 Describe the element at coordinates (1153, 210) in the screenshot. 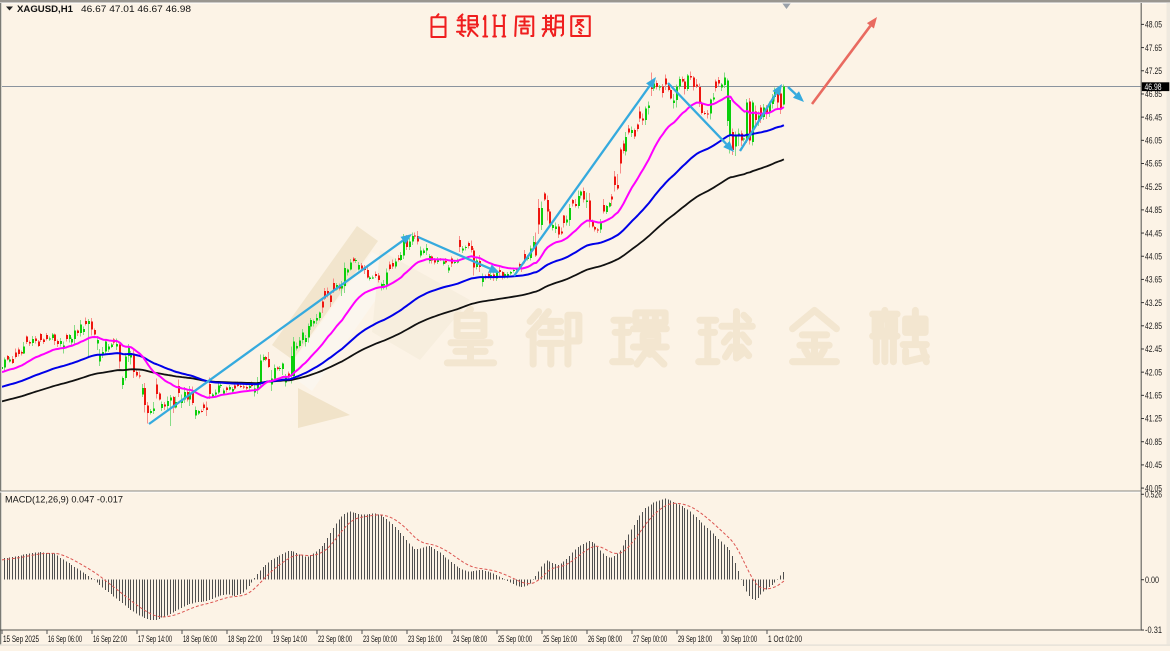

I see `svg-text: 44.85` at that location.